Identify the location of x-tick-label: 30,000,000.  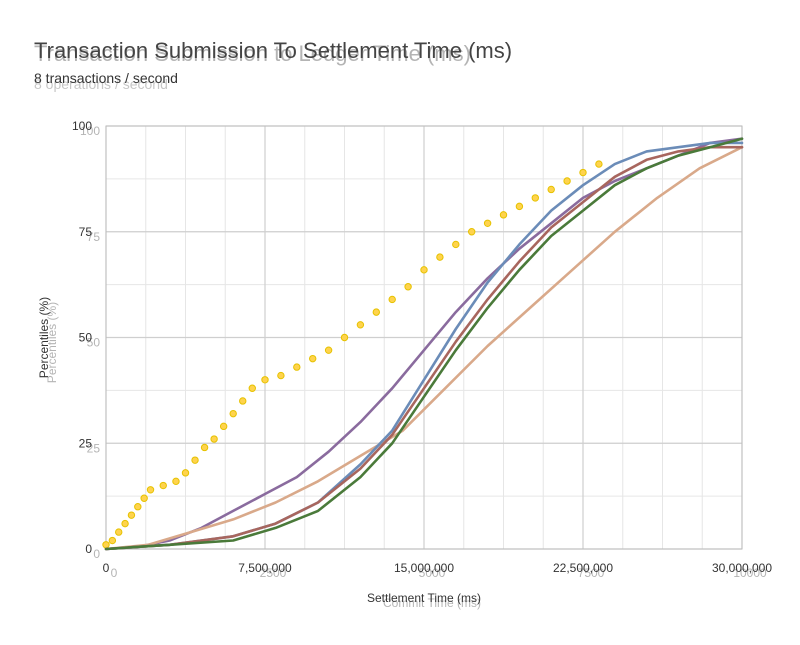
(742, 568).